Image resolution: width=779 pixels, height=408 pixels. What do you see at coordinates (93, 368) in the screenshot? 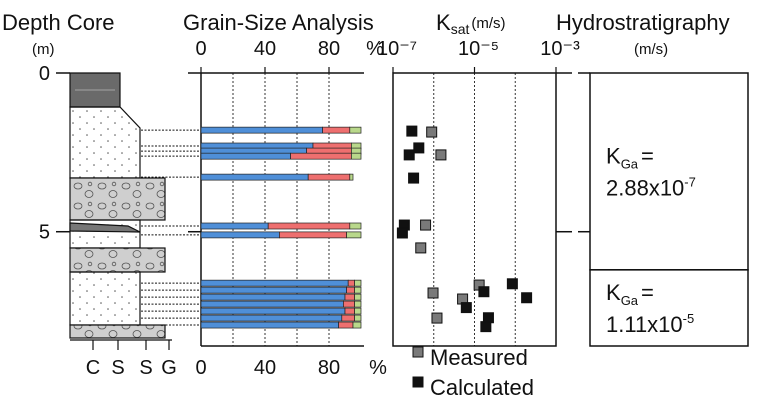
I see `class-label: C` at bounding box center [93, 368].